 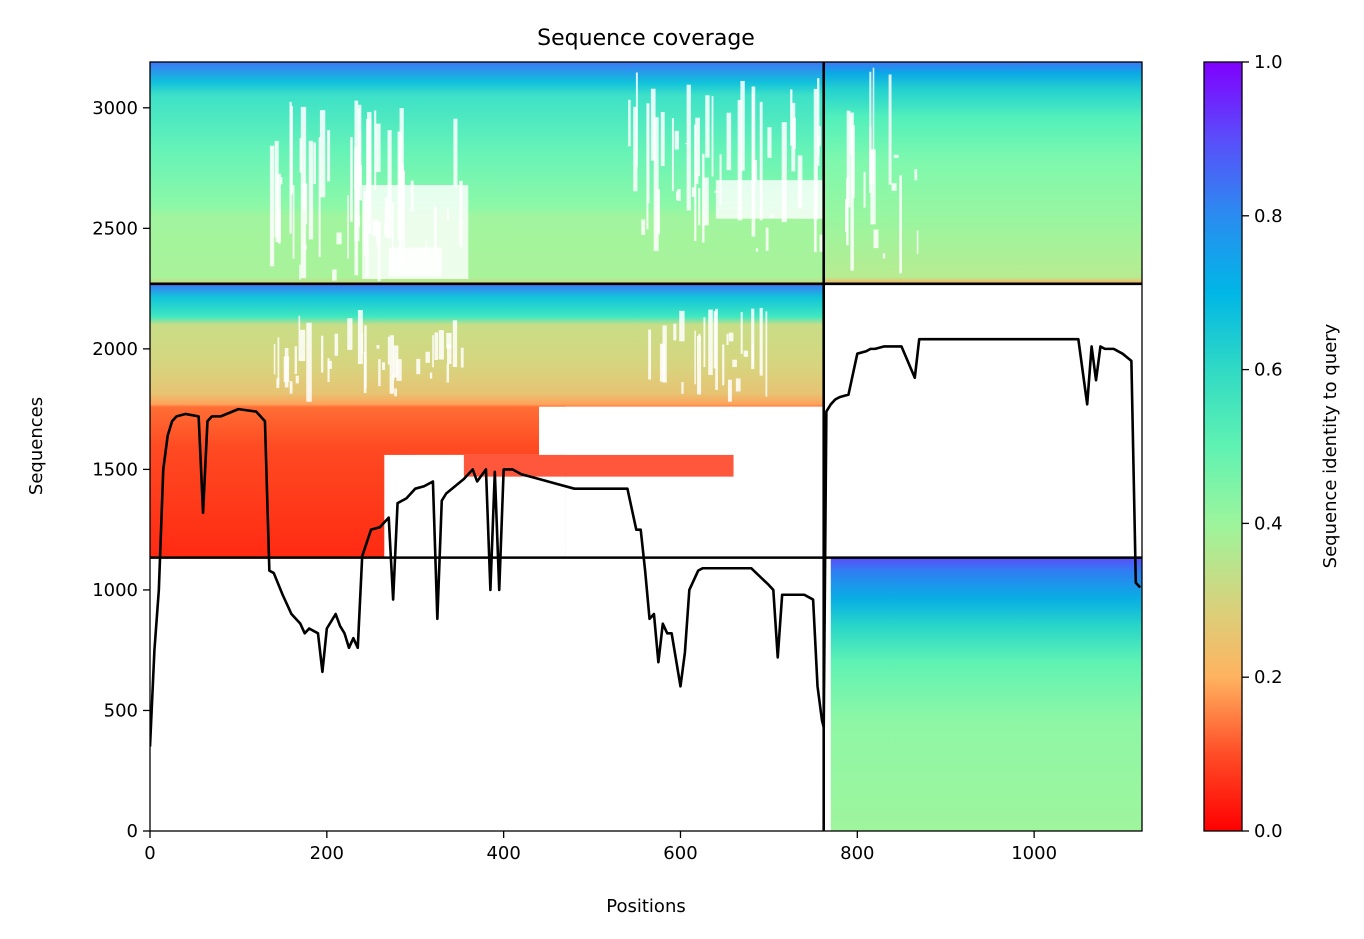 I want to click on y-tick-label-1000: 1000, so click(x=115, y=590).